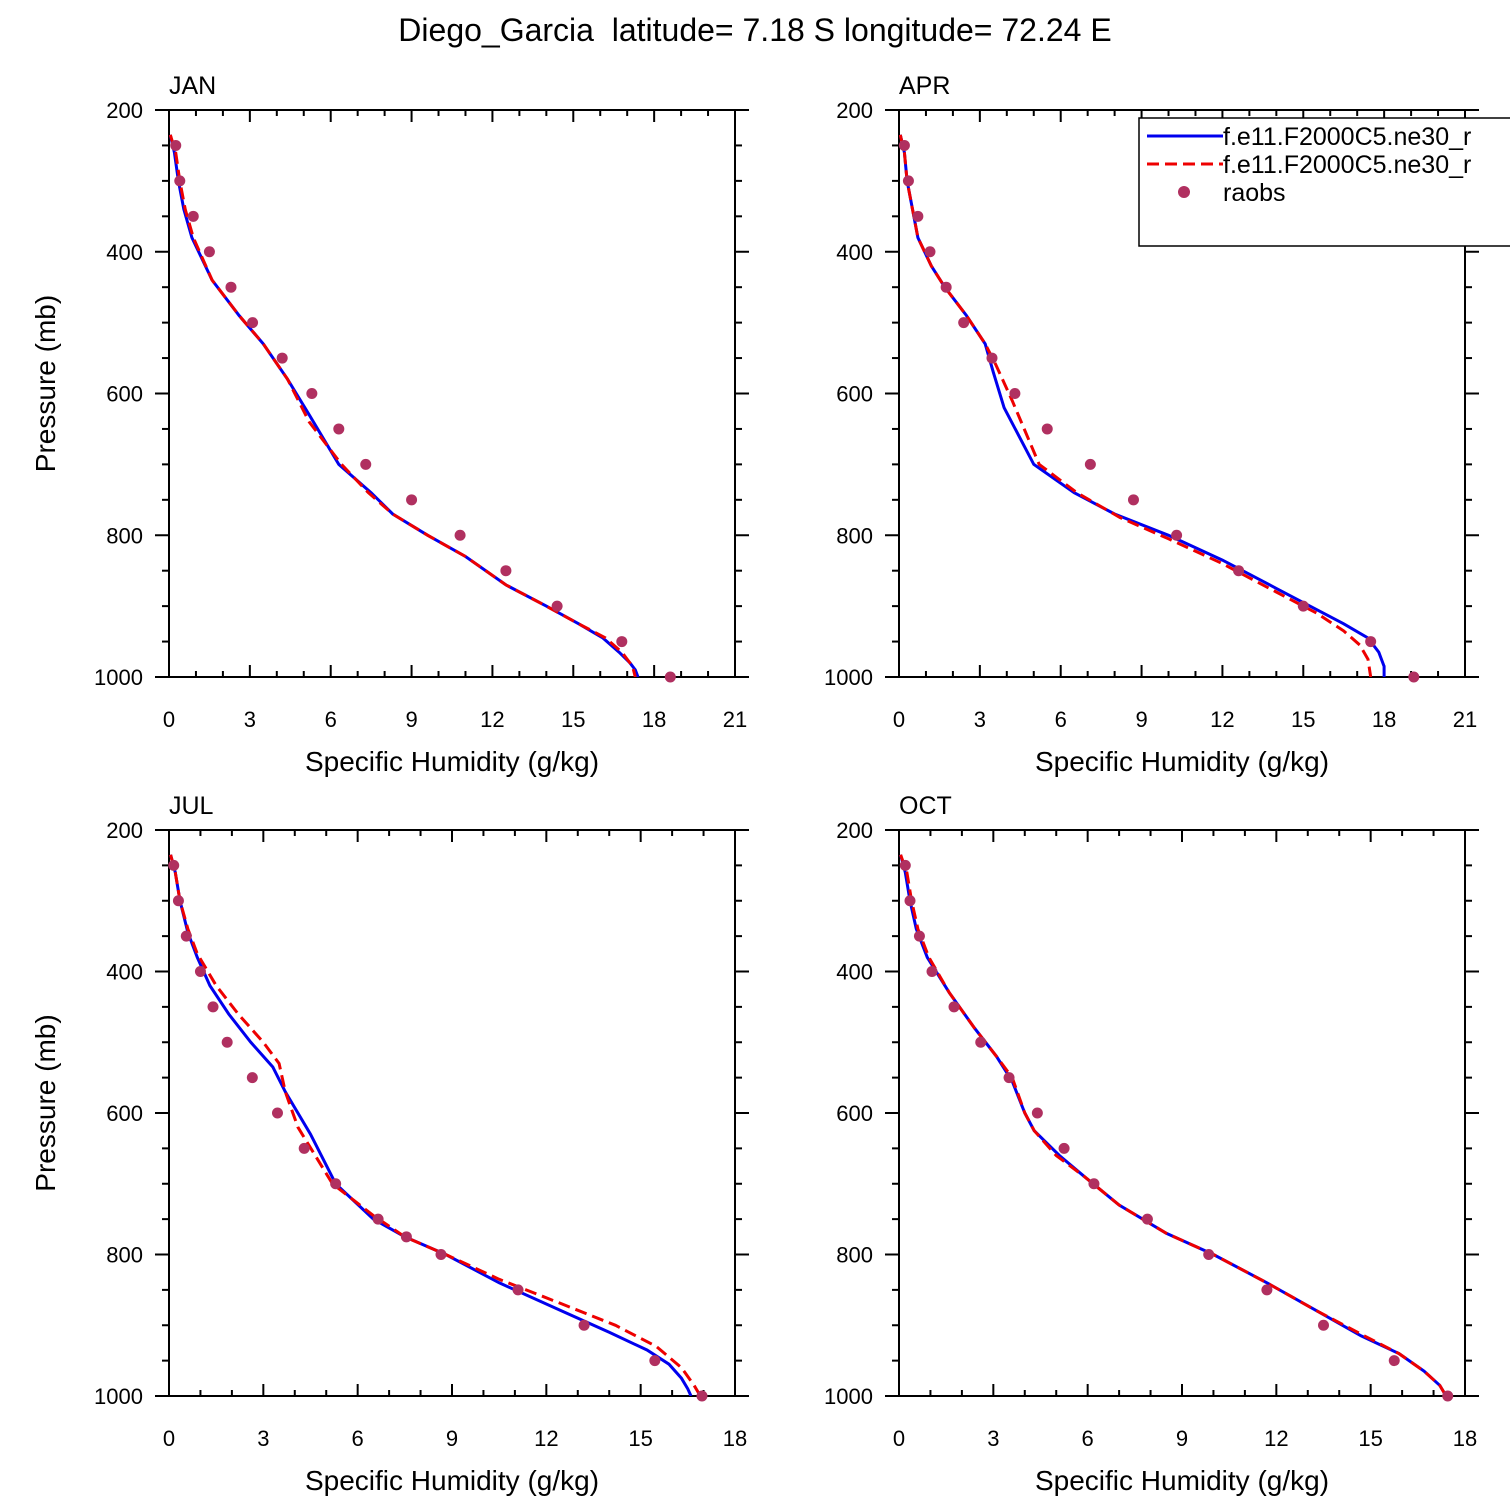 The width and height of the screenshot is (1510, 1510). What do you see at coordinates (1184, 192) in the screenshot?
I see `legend-marker-raobs` at bounding box center [1184, 192].